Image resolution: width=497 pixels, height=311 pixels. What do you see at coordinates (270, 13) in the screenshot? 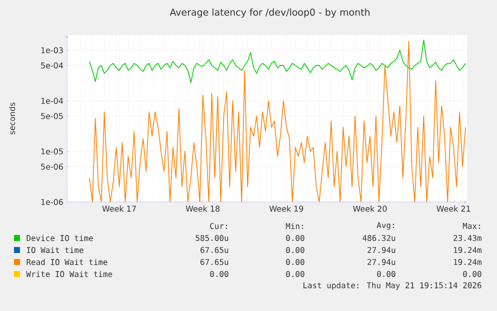
I see `chart-title: Average latency for /dev/loop0 - by month` at bounding box center [270, 13].